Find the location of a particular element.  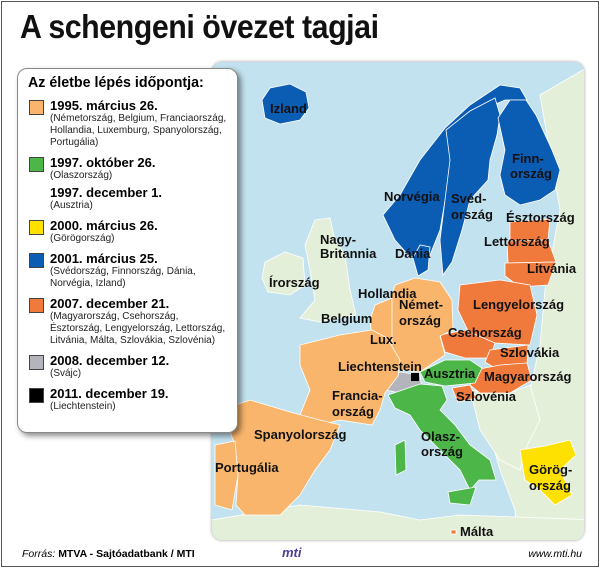

label-finnorszag: Finn- is located at coordinates (528, 158).